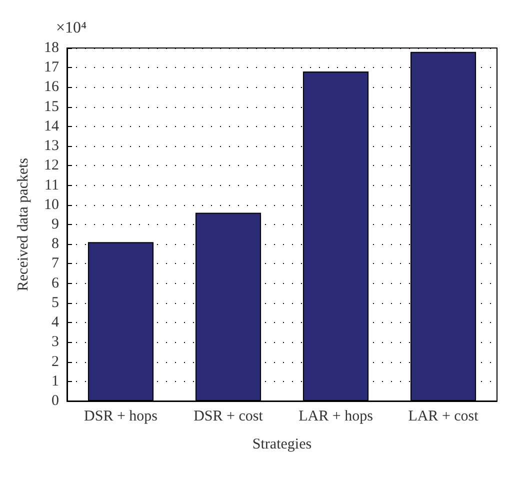 Image resolution: width=527 pixels, height=481 pixels. I want to click on x-tick-label: LAR + hops, so click(336, 416).